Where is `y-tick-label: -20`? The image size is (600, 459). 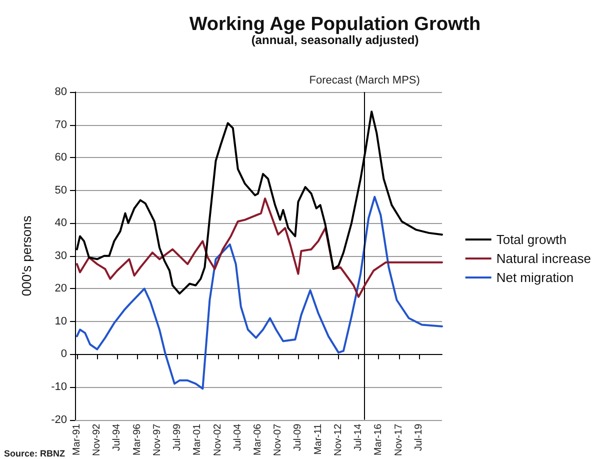
y-tick-label: -20 is located at coordinates (59, 420).